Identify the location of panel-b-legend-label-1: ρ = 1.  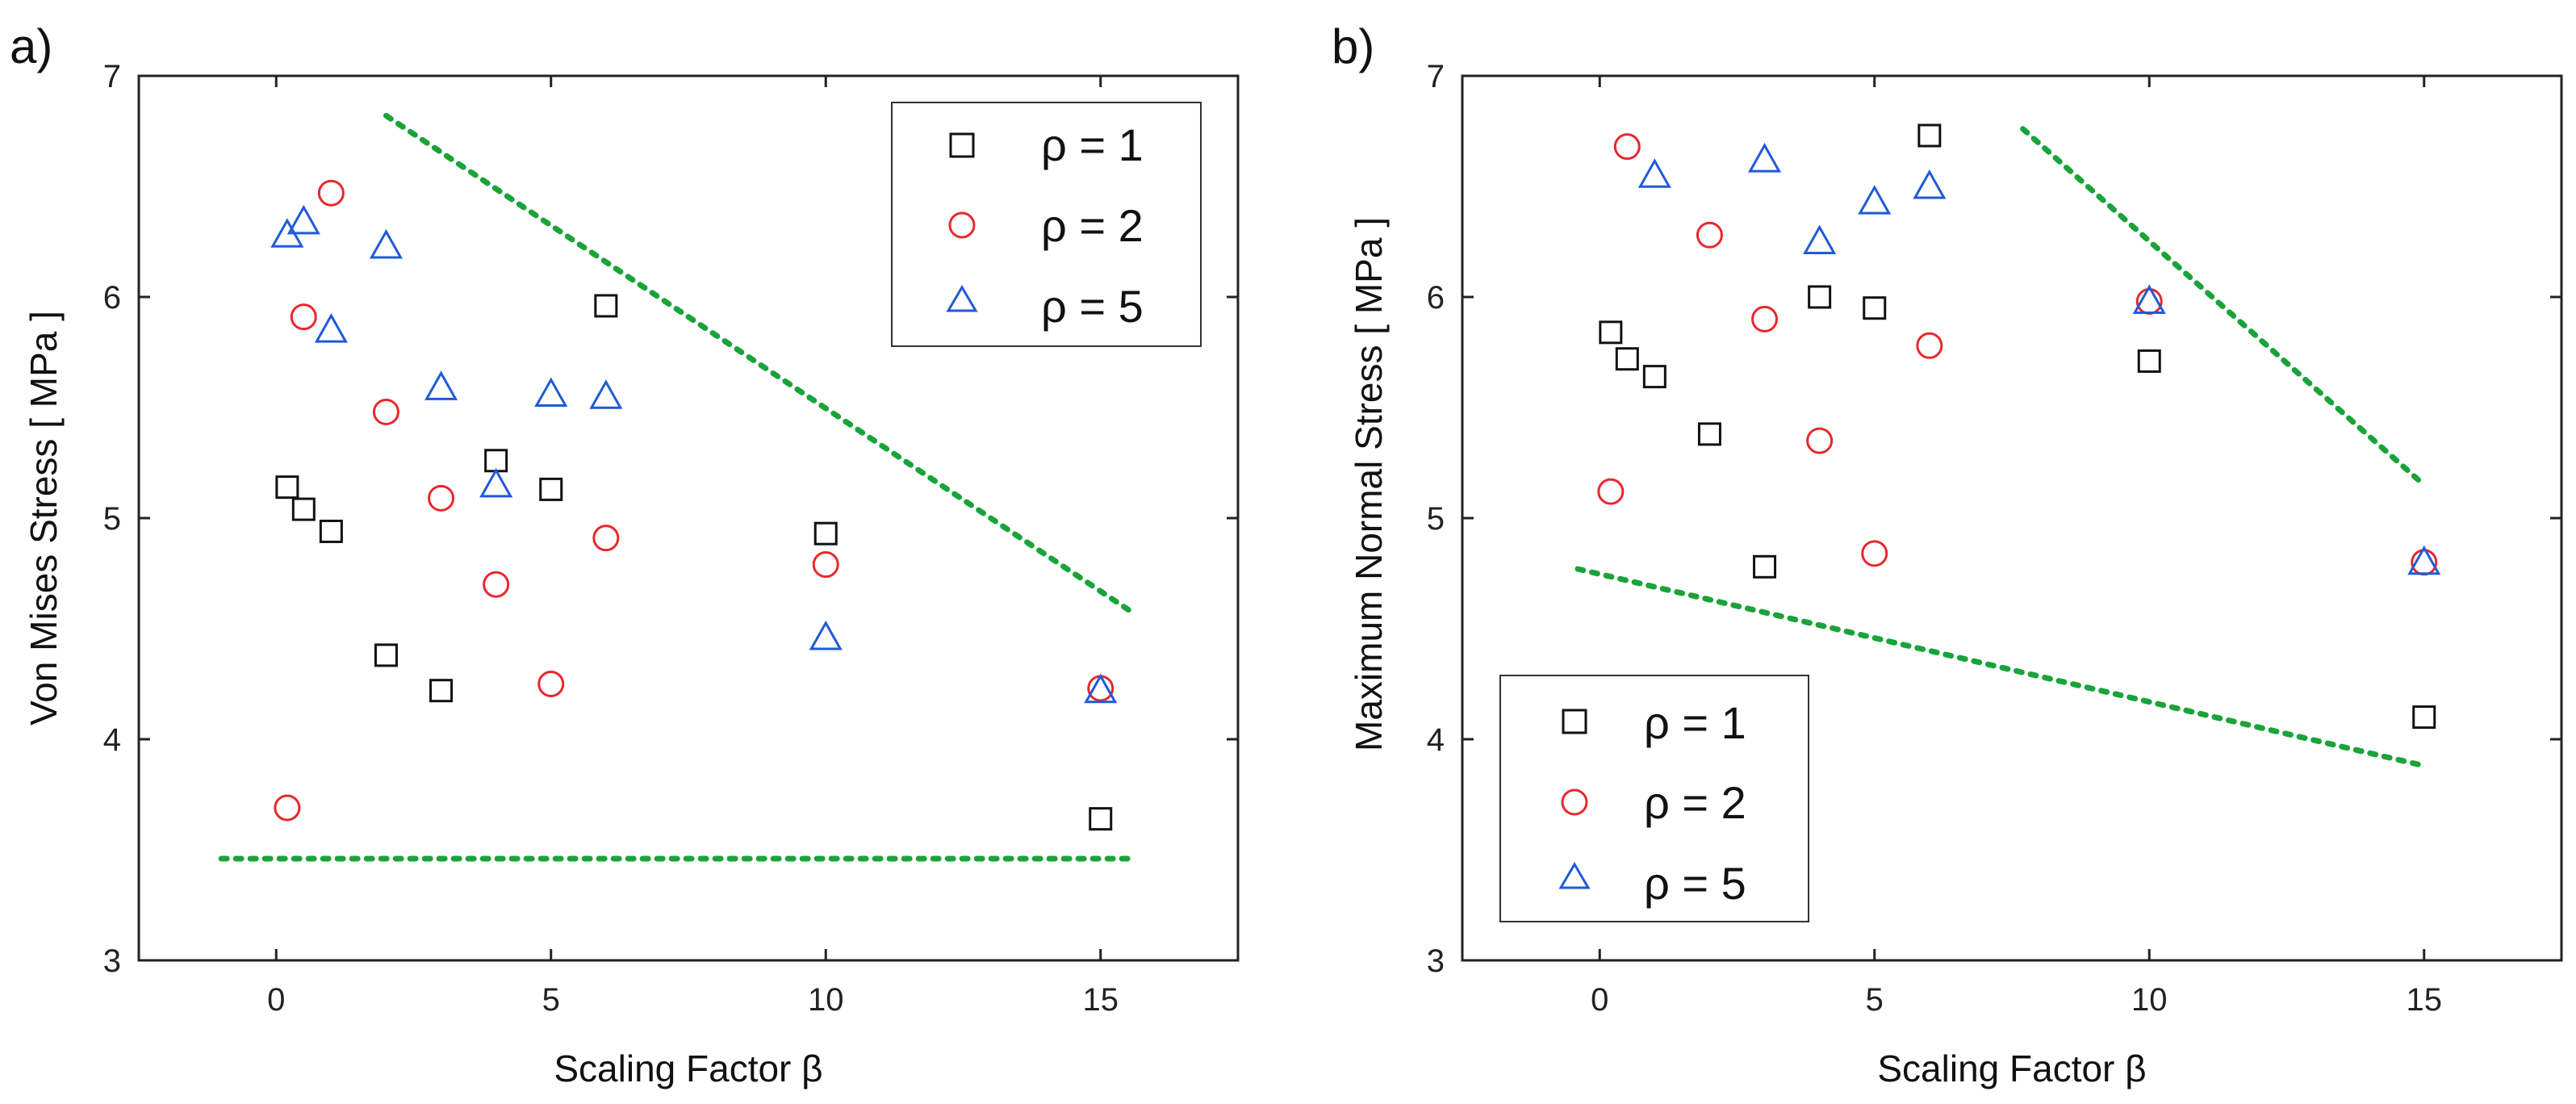
(1695, 722).